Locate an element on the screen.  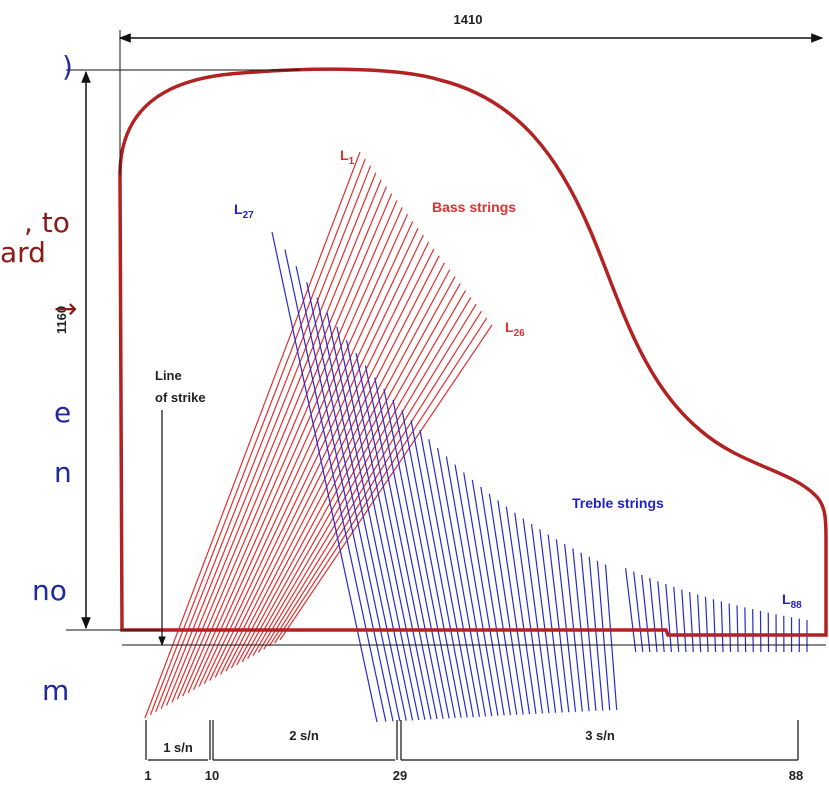
slide-text: → is located at coordinates (65, 308).